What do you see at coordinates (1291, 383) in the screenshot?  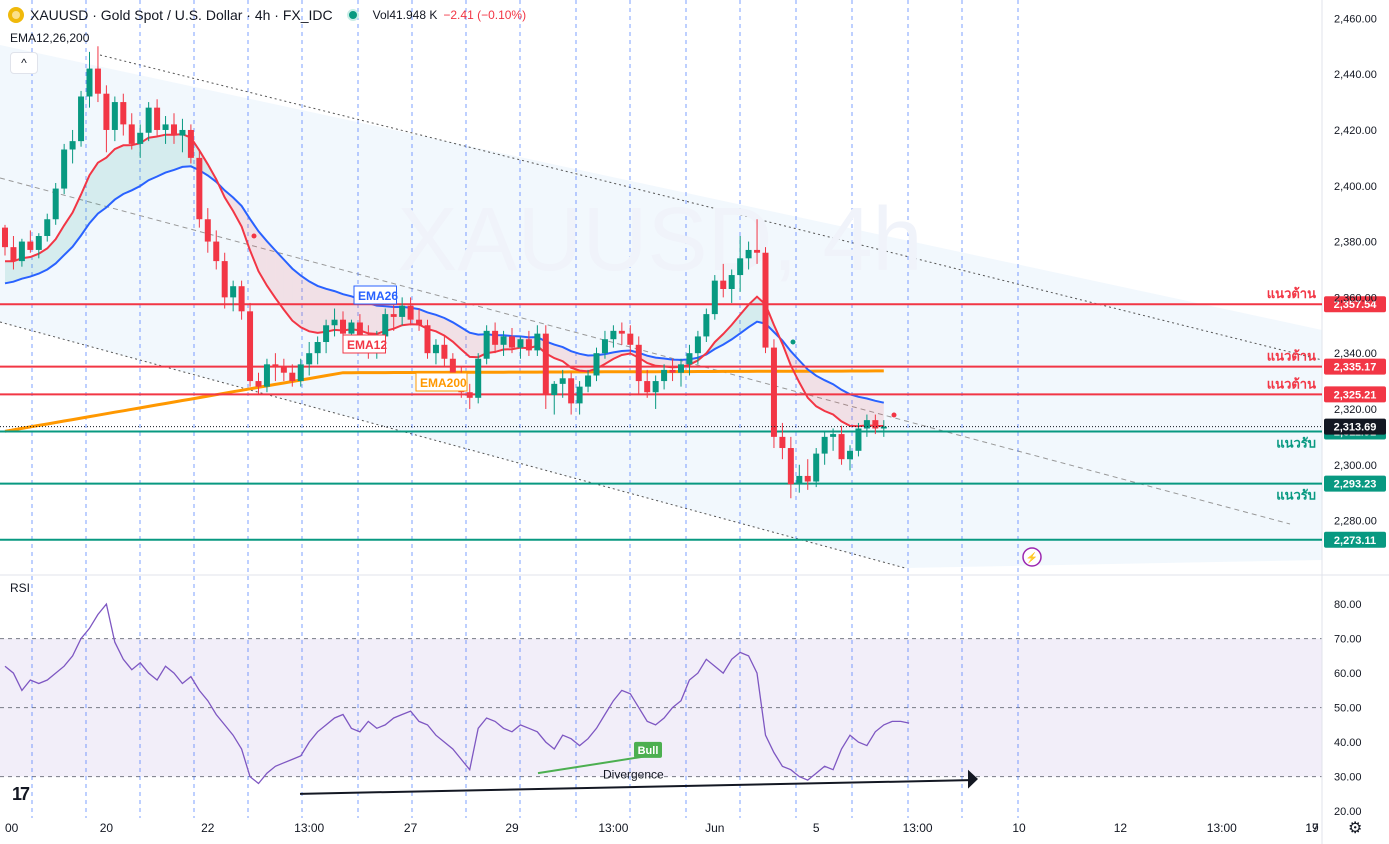 I see `level-label-2: แนวต้าน` at bounding box center [1291, 383].